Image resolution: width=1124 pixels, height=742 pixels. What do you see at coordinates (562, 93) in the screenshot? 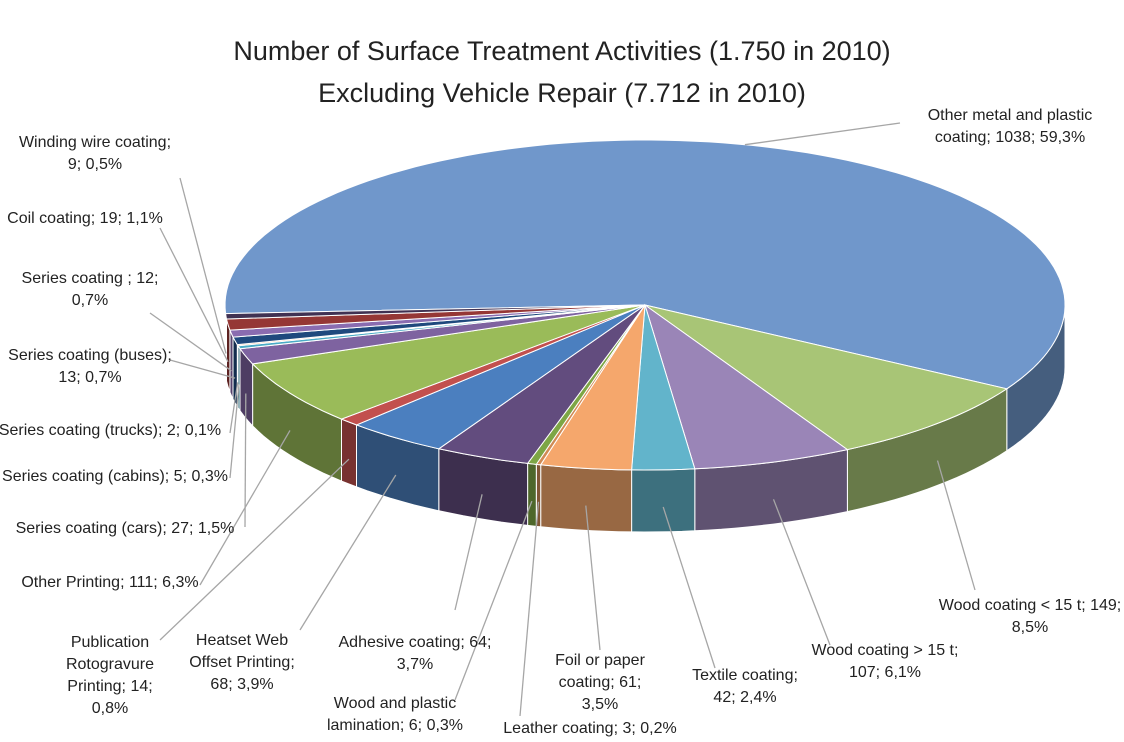
I see `chart-subtitle: Excluding Vehicle Repair (7.712 in 2010)` at bounding box center [562, 93].